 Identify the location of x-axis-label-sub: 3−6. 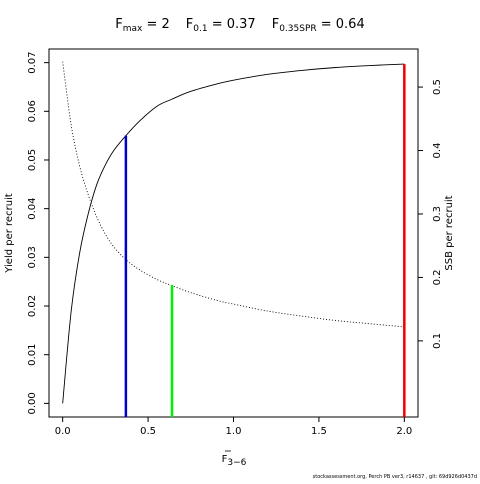
(236, 463).